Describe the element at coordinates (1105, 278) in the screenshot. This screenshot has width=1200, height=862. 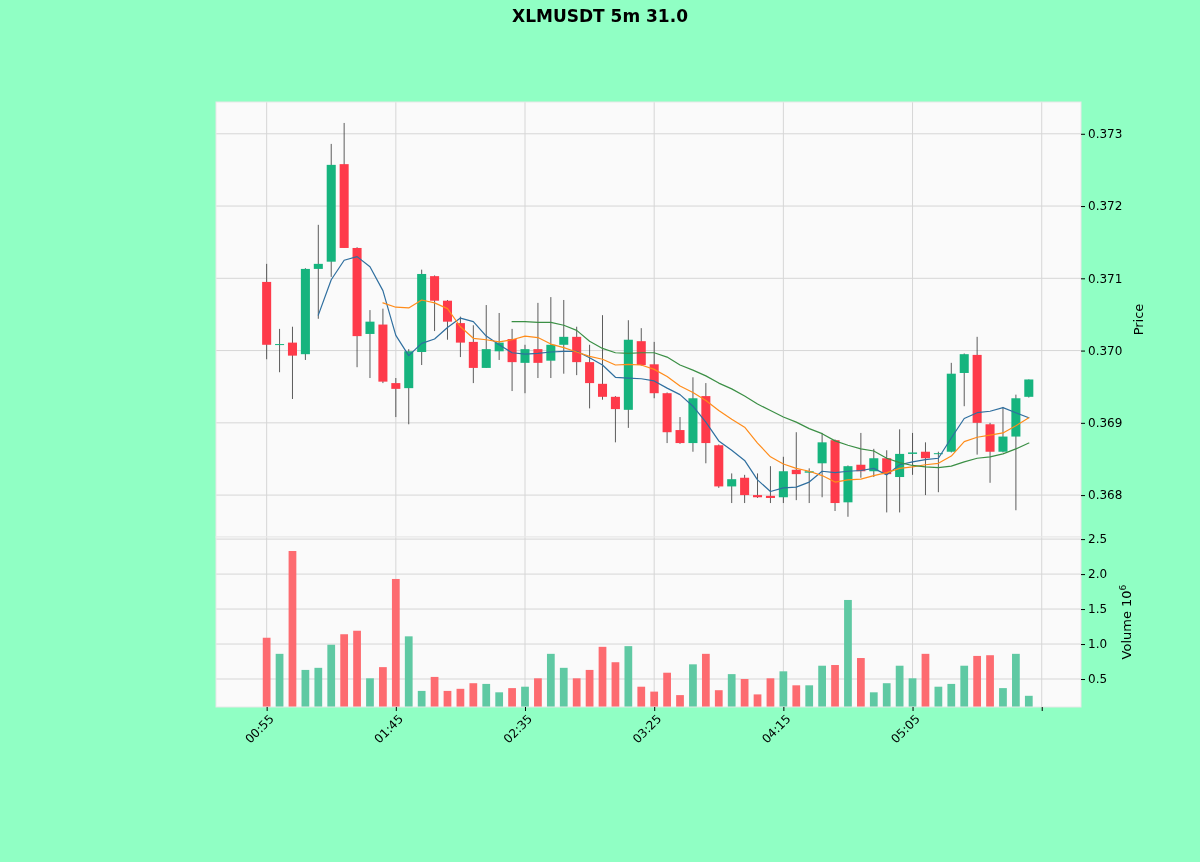
I see `y-tick-label: 0.371` at that location.